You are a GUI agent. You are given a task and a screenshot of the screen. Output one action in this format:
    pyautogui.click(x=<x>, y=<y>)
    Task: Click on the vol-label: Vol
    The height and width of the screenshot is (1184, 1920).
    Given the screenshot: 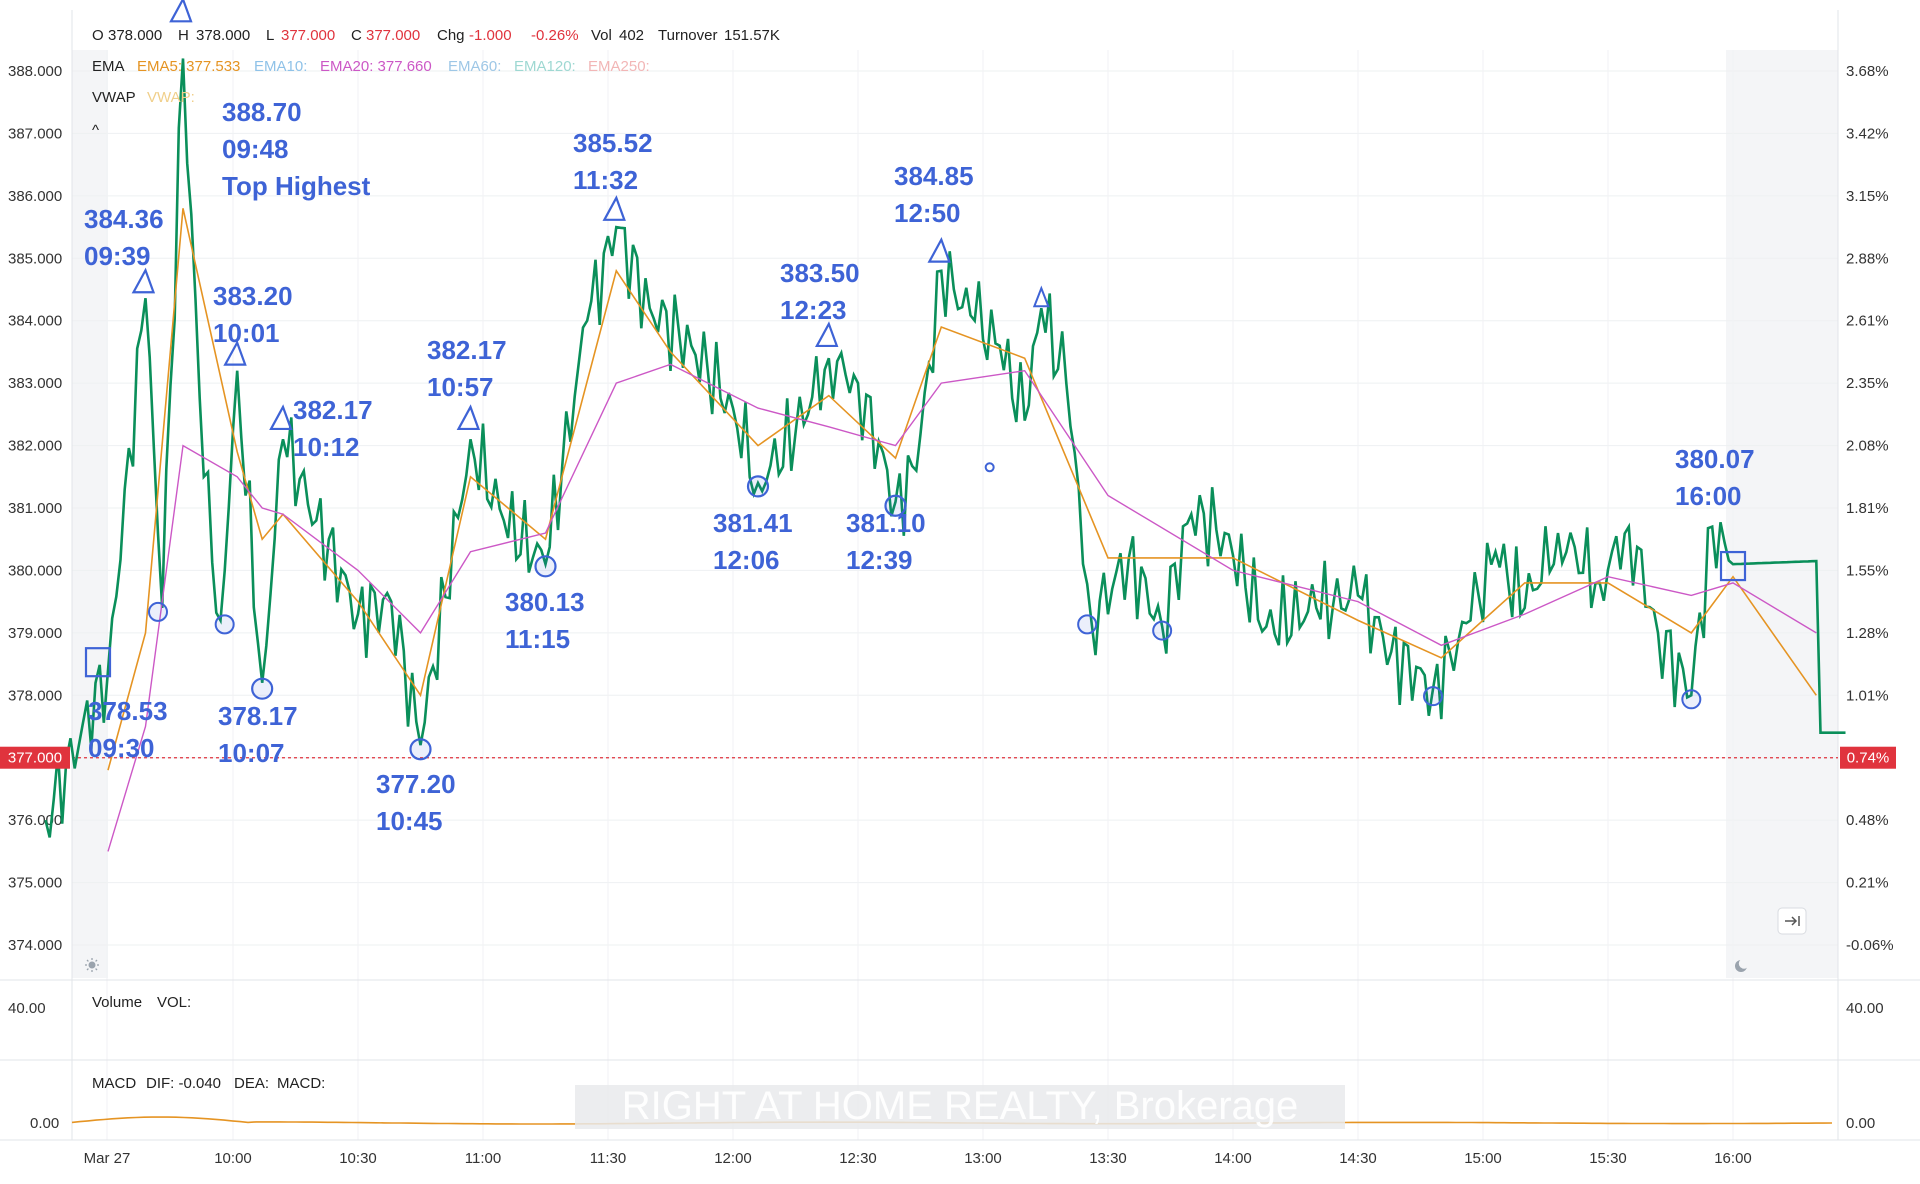 What is the action you would take?
    pyautogui.click(x=601, y=35)
    